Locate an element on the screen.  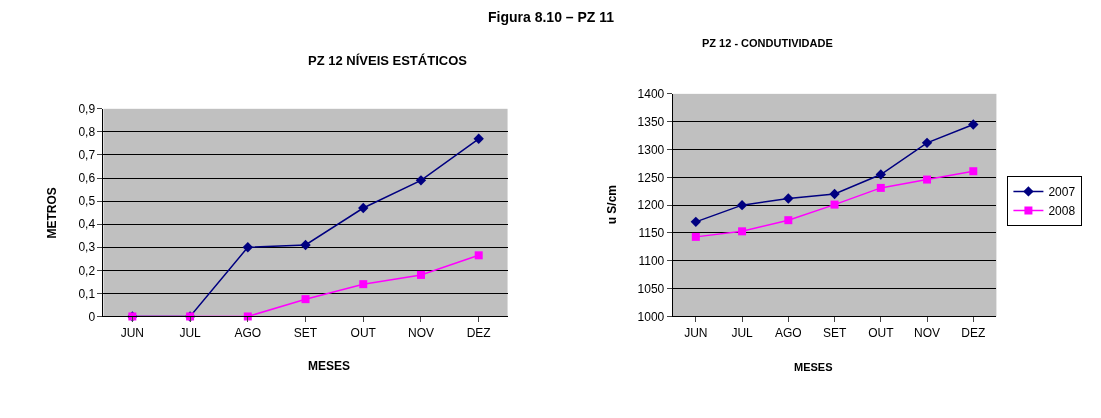
y-tick-label: 1000 is located at coordinates (651, 316).